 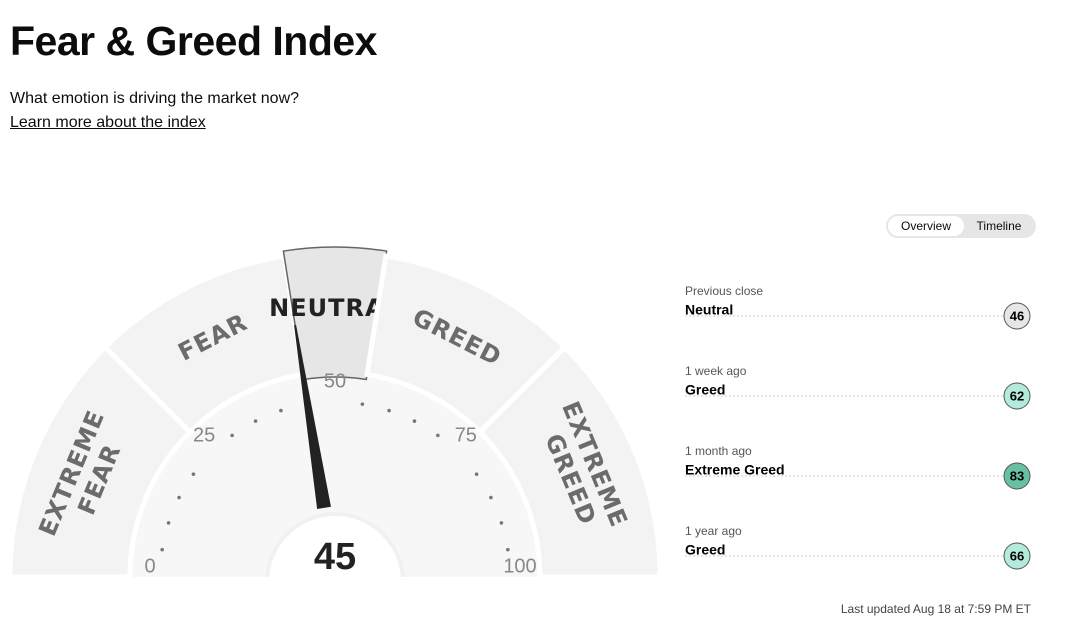 I want to click on learn-more-link: Learn more about the index, so click(x=108, y=122).